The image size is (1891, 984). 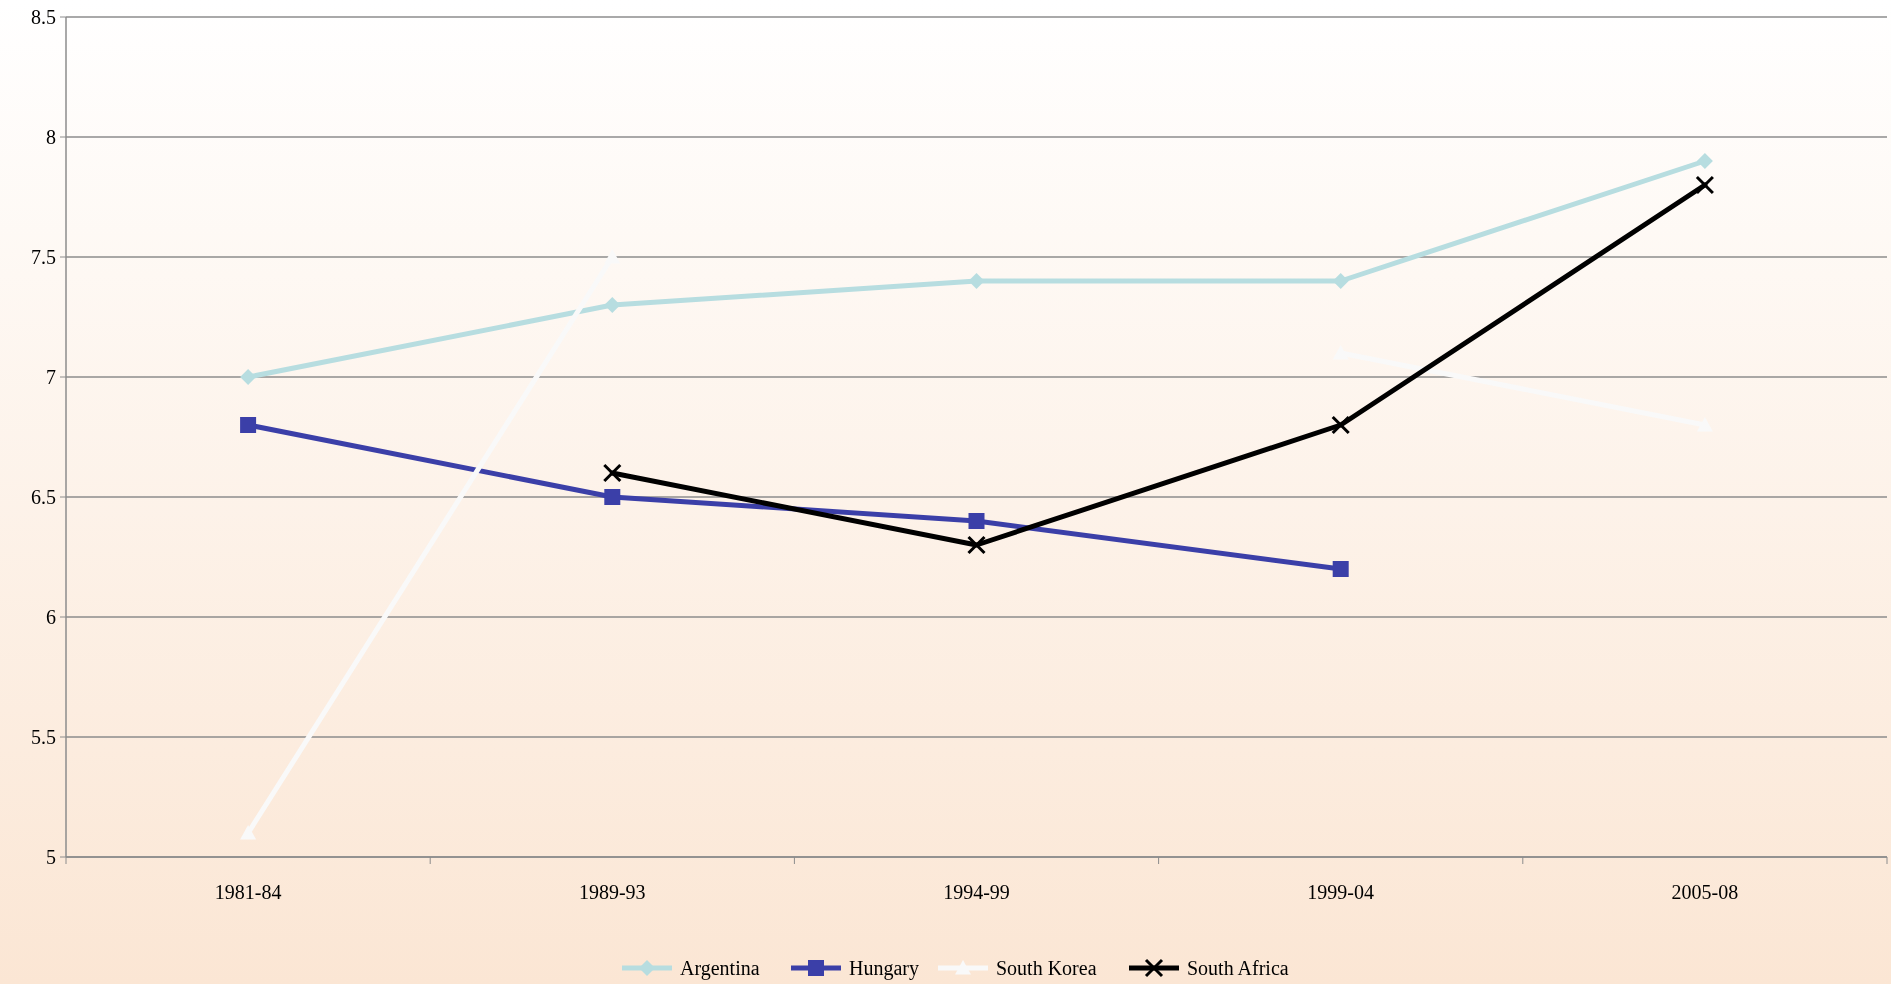 What do you see at coordinates (1046, 968) in the screenshot?
I see `legend-label: South Korea` at bounding box center [1046, 968].